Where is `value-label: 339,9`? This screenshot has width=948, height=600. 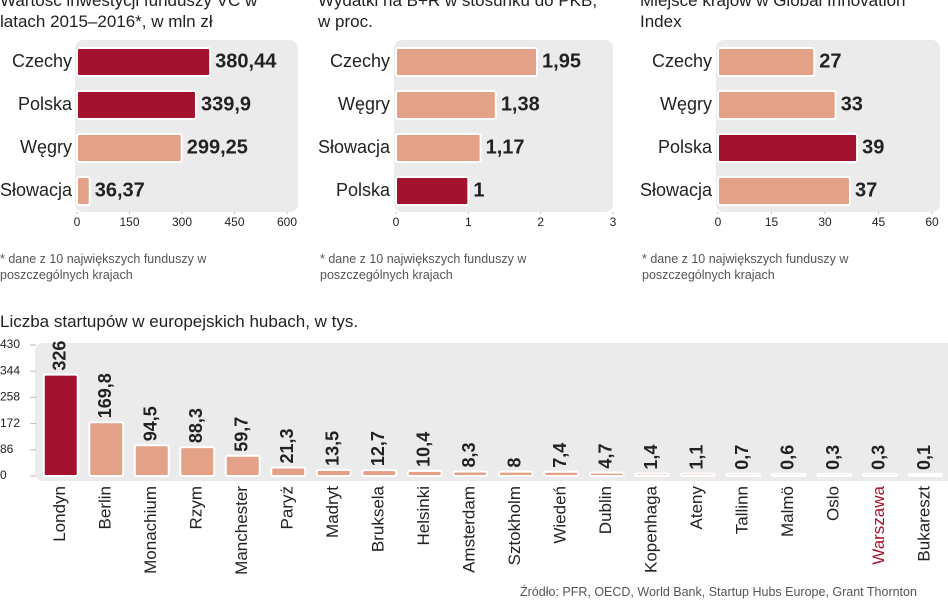 value-label: 339,9 is located at coordinates (226, 104).